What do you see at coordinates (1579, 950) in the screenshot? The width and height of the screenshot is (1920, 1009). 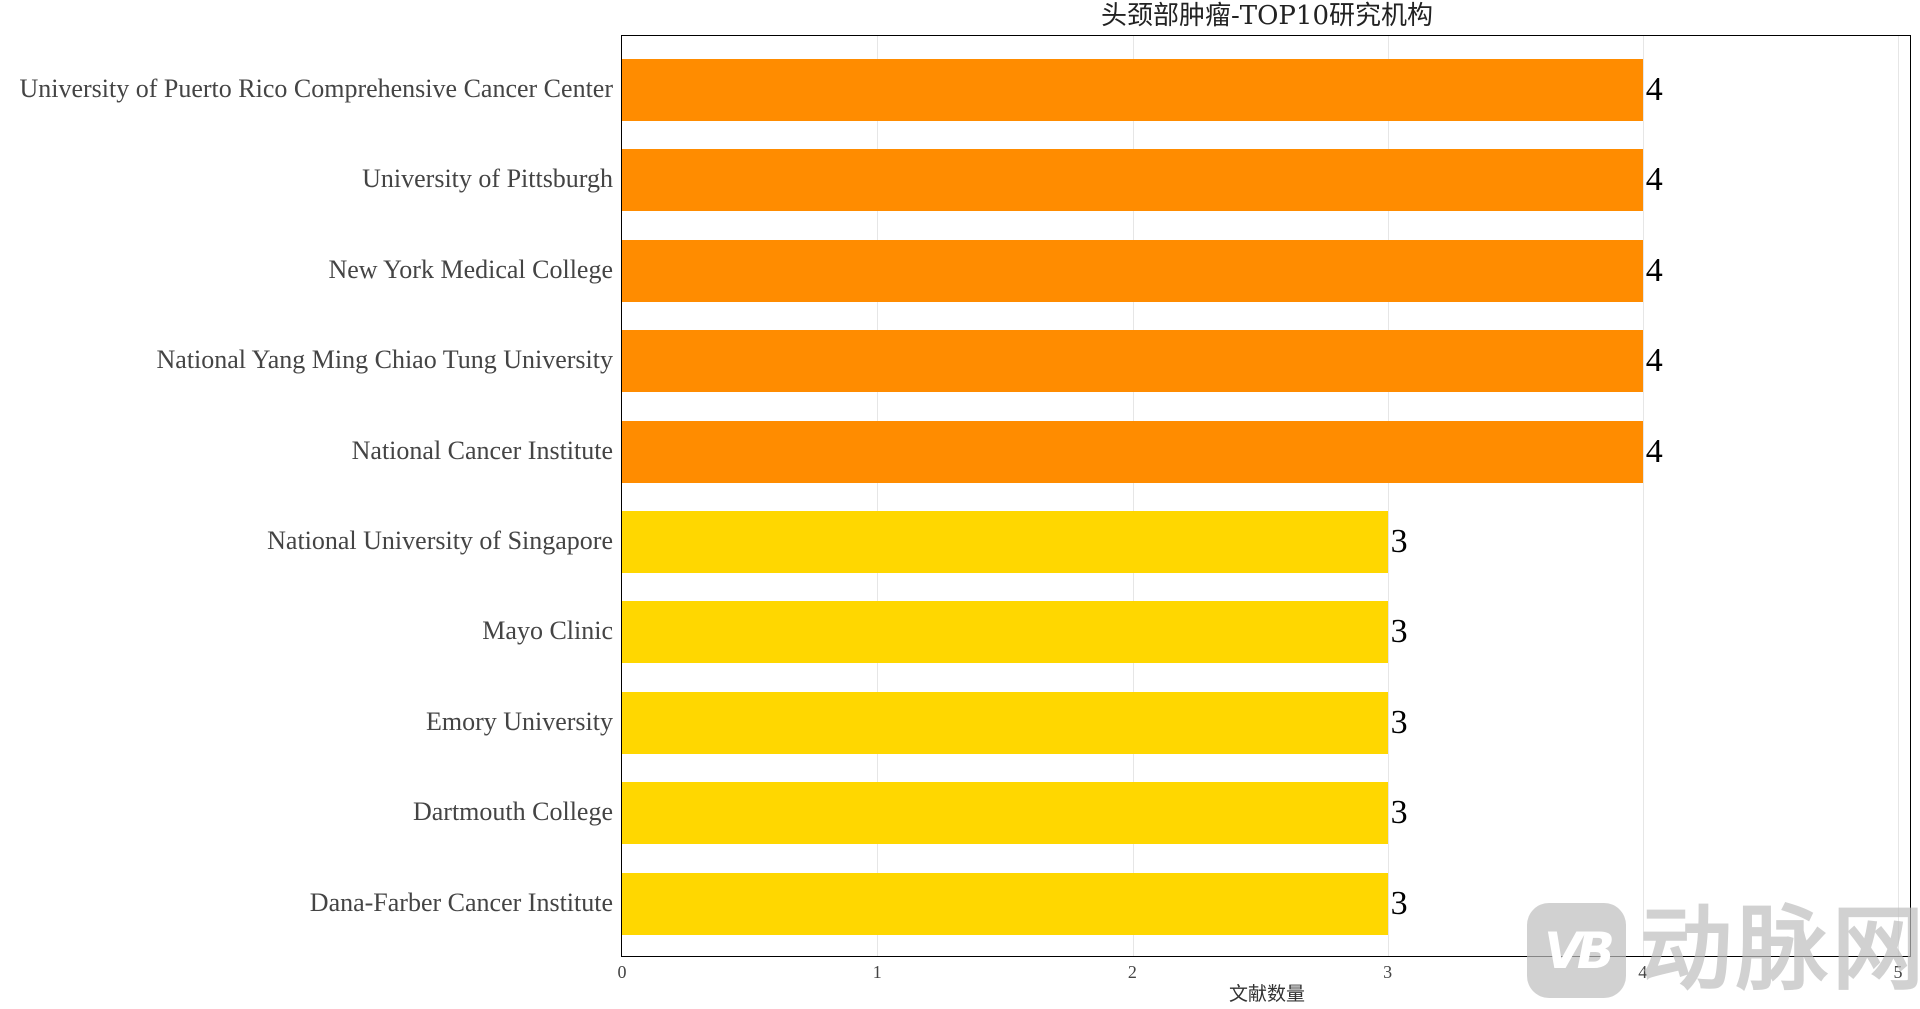 I see `watermark-logo-text: VB` at bounding box center [1579, 950].